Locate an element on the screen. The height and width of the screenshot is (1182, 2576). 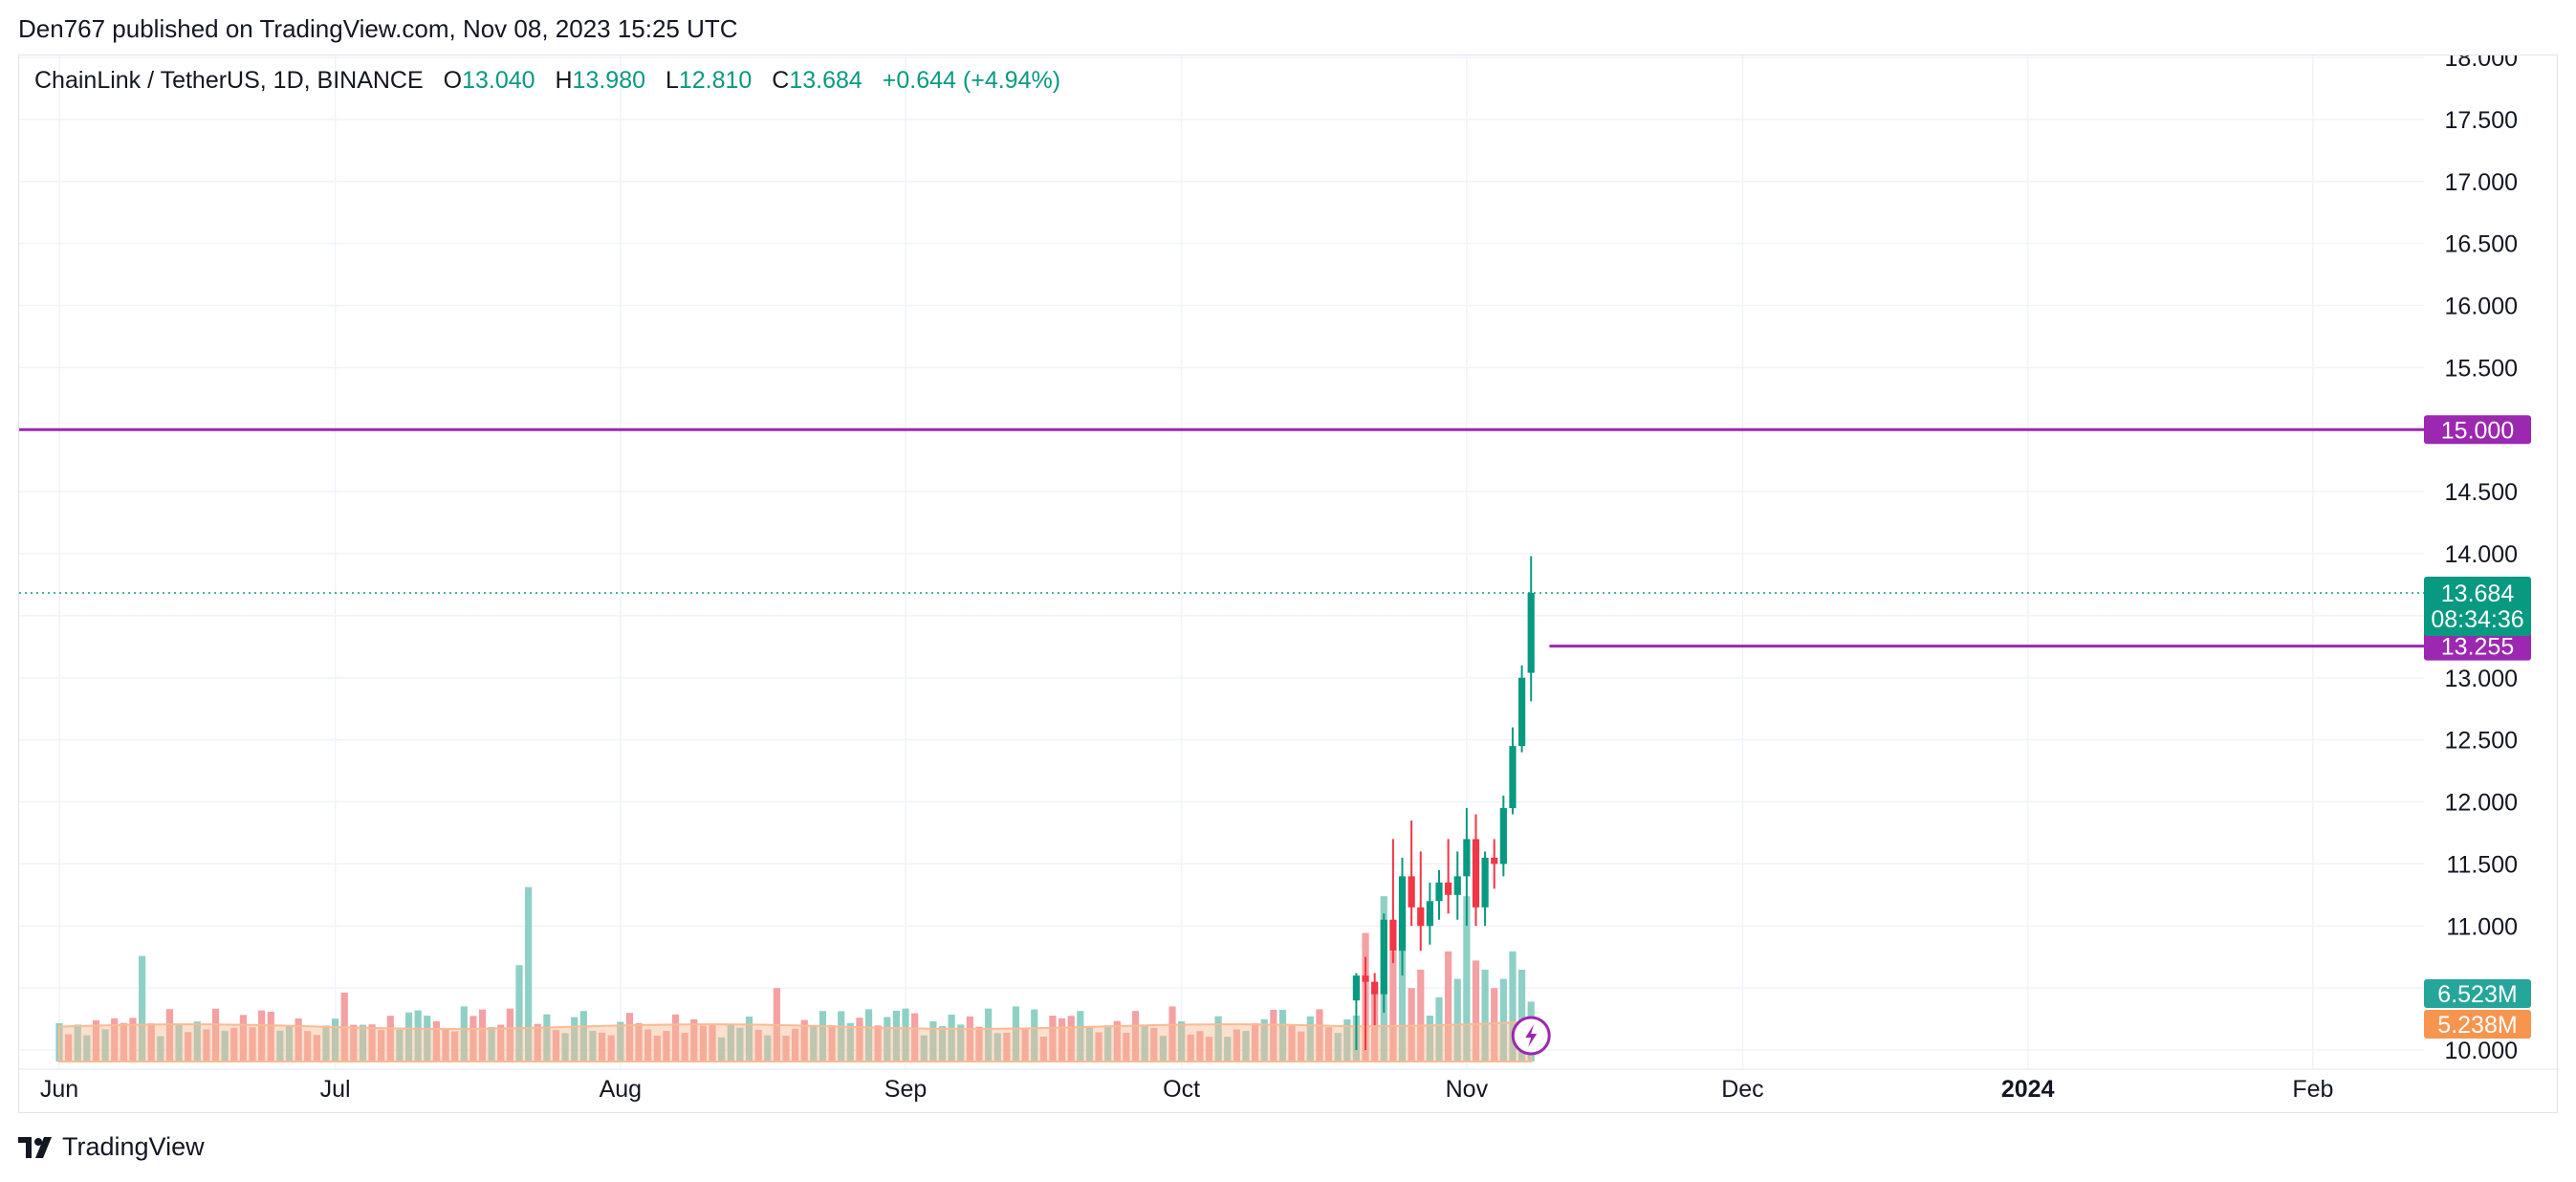
y-tick-label: 13.000 is located at coordinates (2481, 679).